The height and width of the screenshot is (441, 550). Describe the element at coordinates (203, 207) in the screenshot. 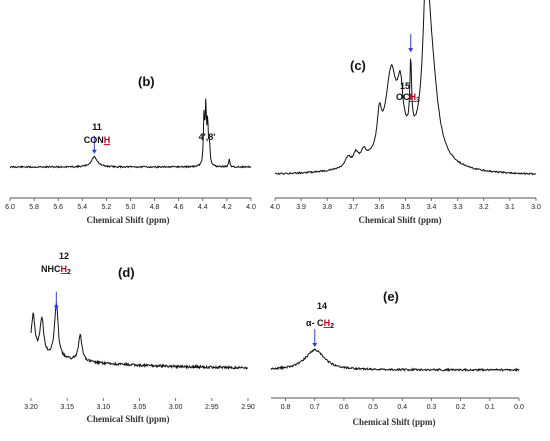

I see `x-tick-label: 4.4` at that location.